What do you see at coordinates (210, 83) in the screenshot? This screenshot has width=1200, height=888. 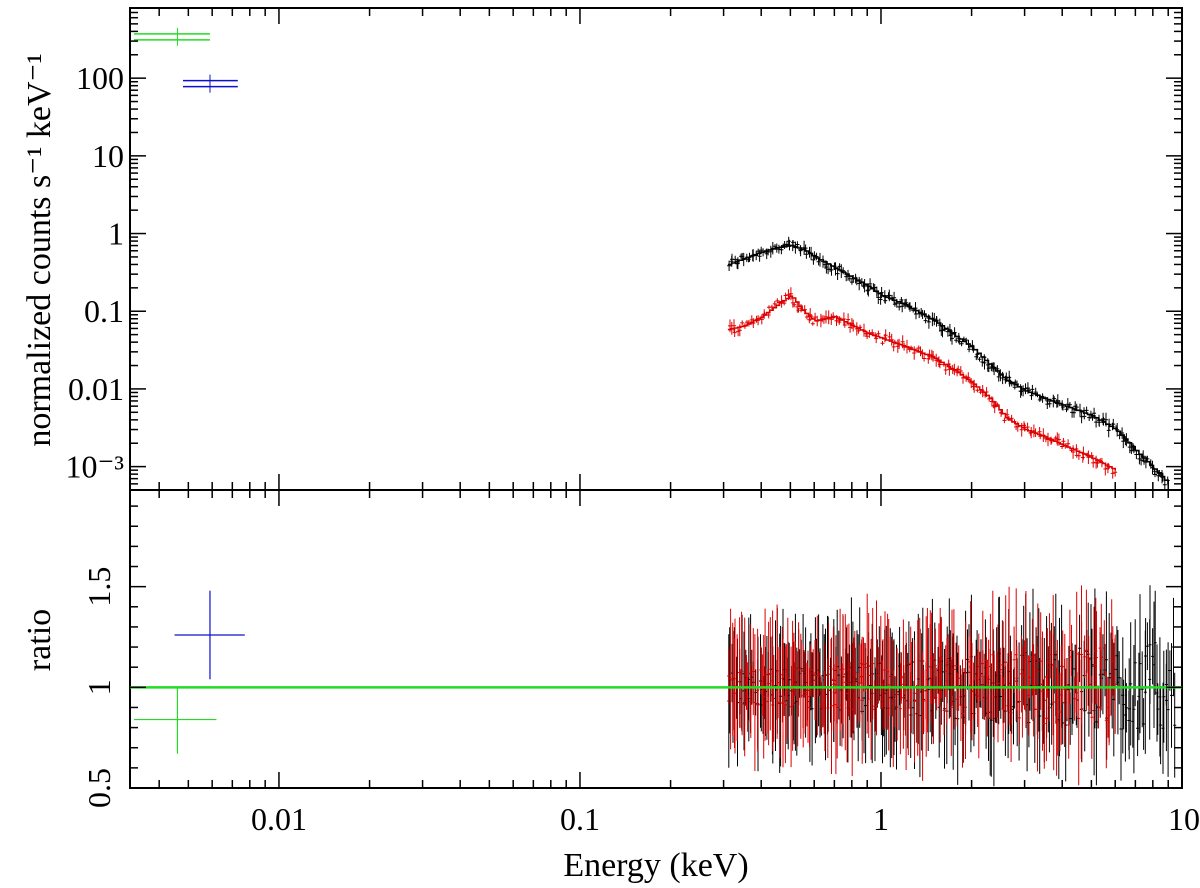 I see `blue-spectrum-point` at bounding box center [210, 83].